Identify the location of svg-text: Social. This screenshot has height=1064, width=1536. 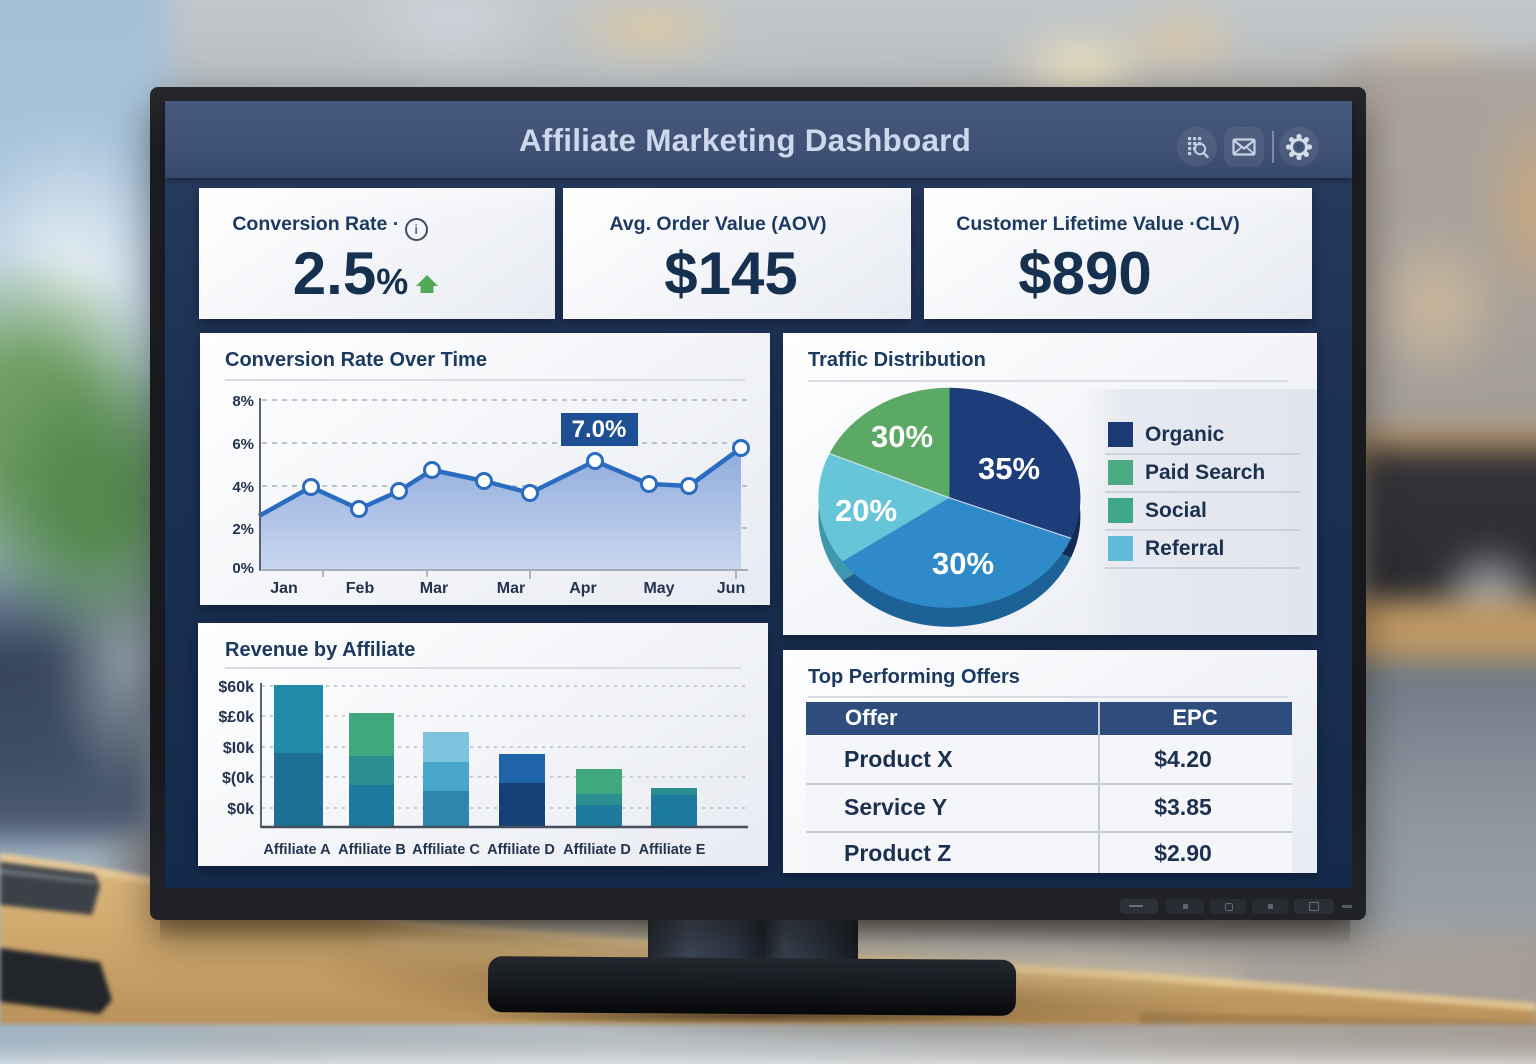
(1176, 510).